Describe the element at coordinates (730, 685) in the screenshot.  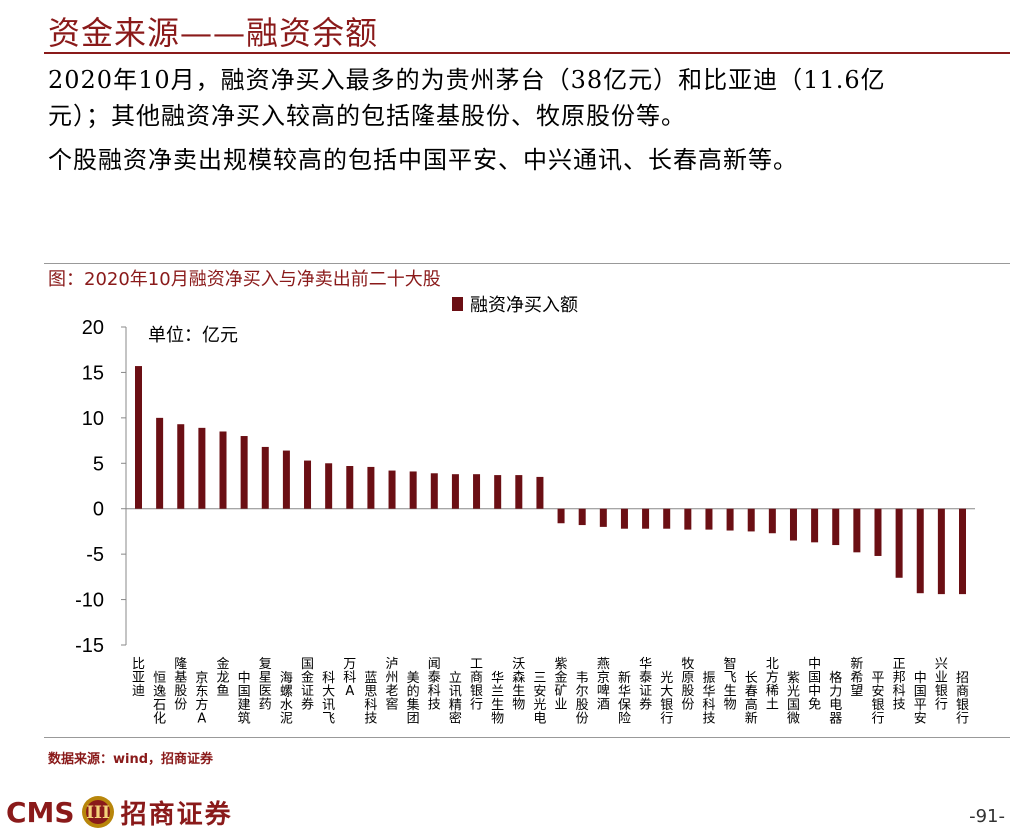
I see `x-tick-label: 智飞生物` at that location.